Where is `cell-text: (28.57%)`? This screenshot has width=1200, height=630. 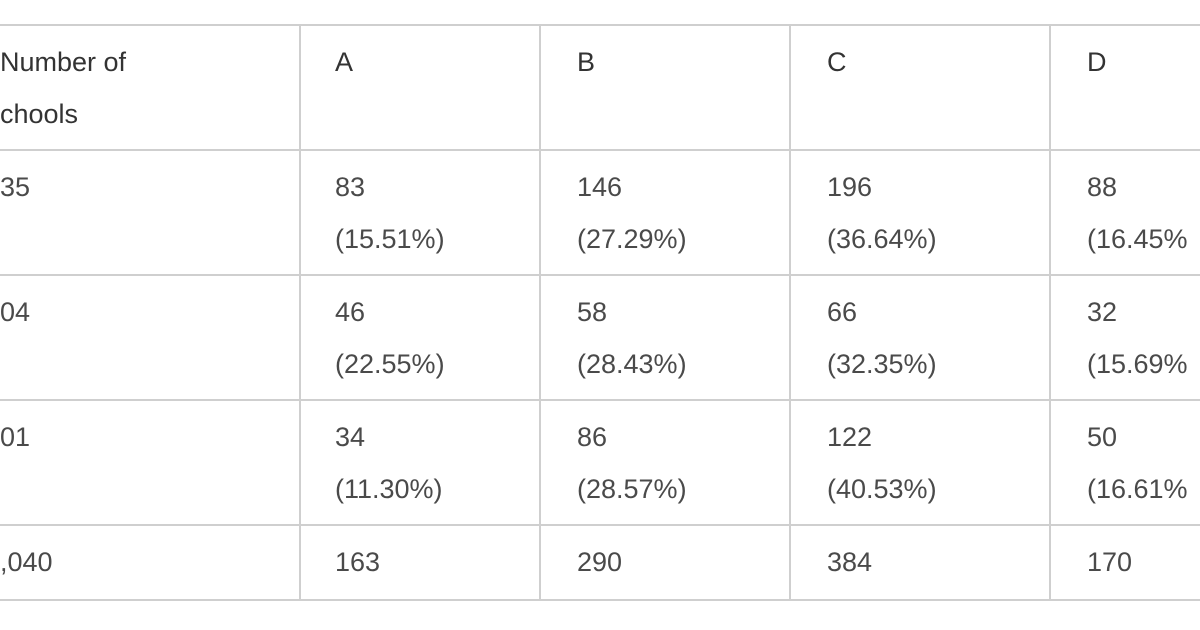
cell-text: (28.57%) is located at coordinates (632, 489).